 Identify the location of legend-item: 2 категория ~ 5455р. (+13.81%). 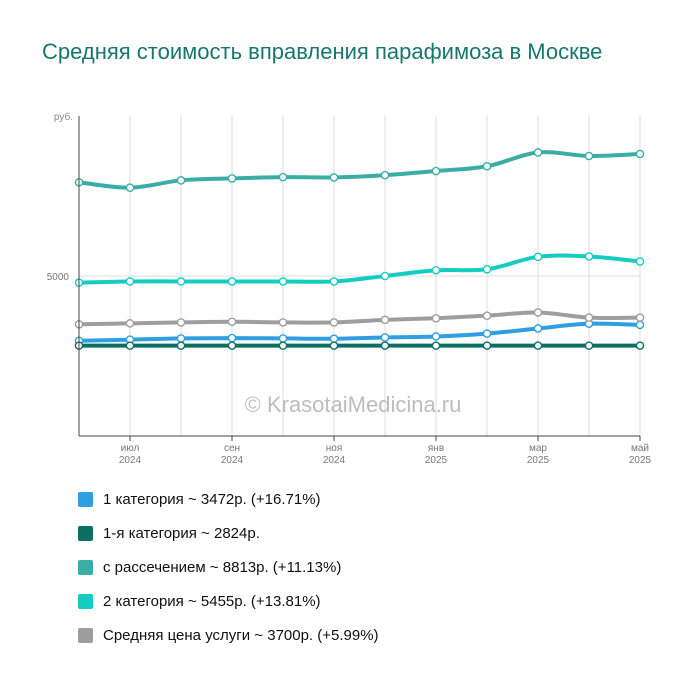
(228, 601).